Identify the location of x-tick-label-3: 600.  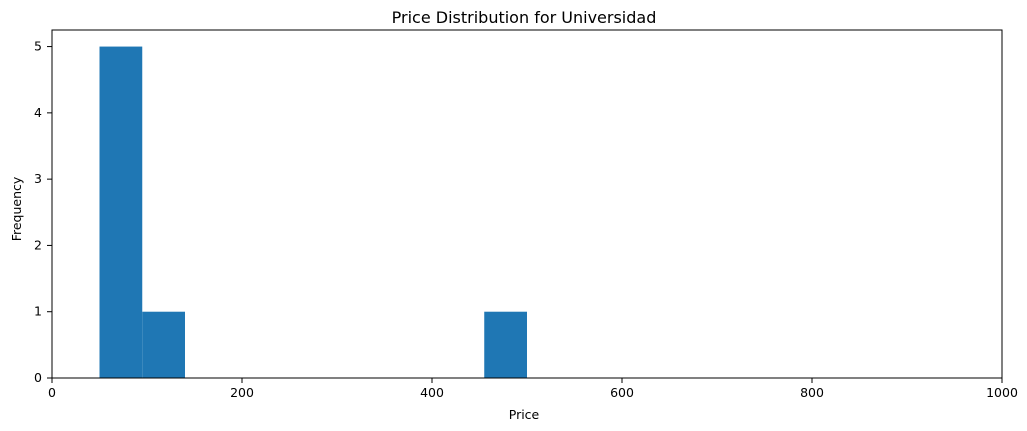
(622, 392).